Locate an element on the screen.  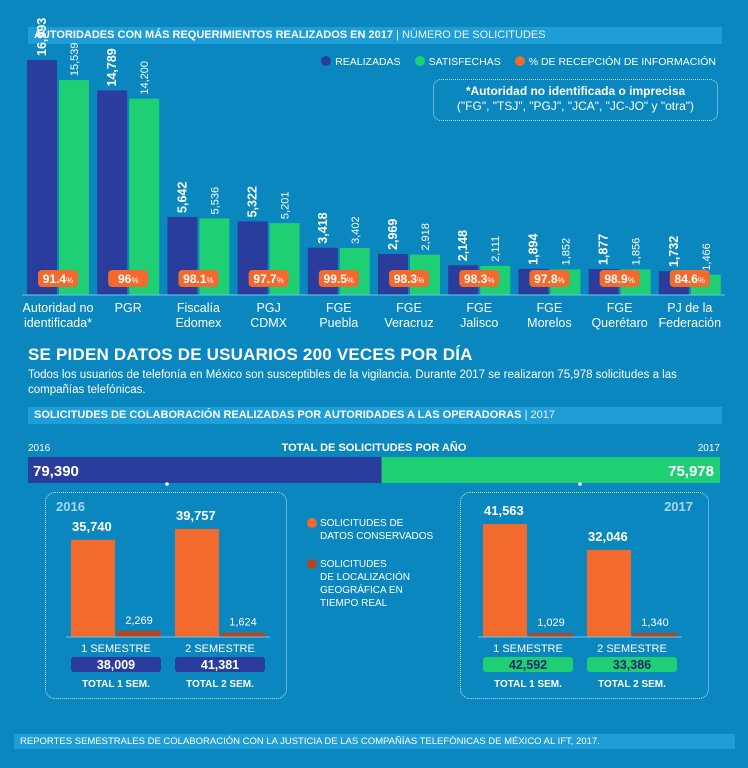
value-label-localizacion: 1,029 is located at coordinates (551, 623).